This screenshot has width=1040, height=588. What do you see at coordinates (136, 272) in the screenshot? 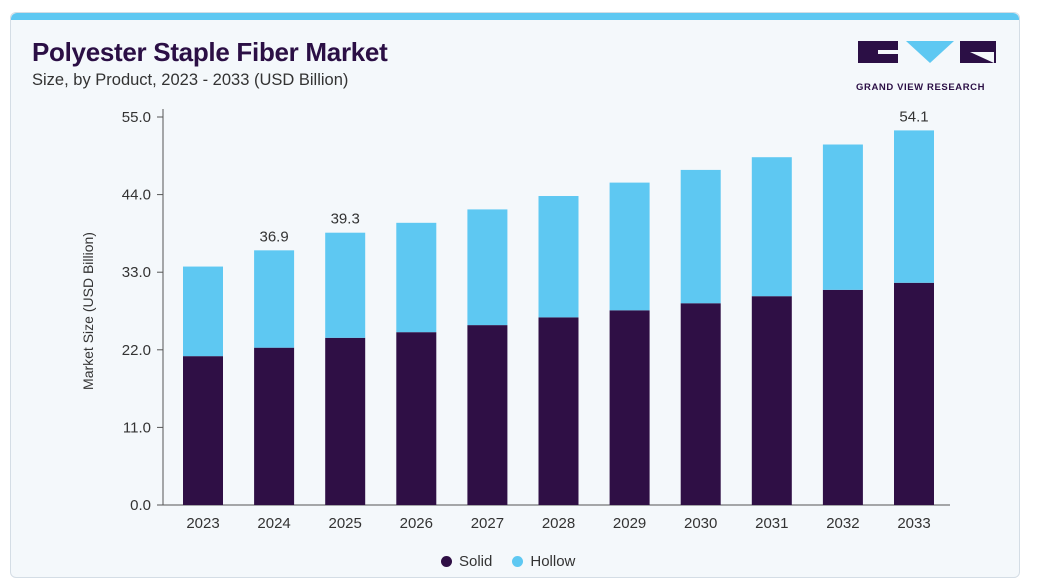
I see `y-tick-label: 33.0` at bounding box center [136, 272].